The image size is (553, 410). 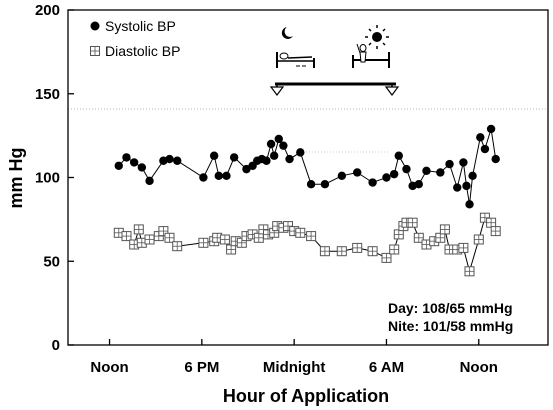 I want to click on y-tick-label: 150, so click(x=47, y=94).